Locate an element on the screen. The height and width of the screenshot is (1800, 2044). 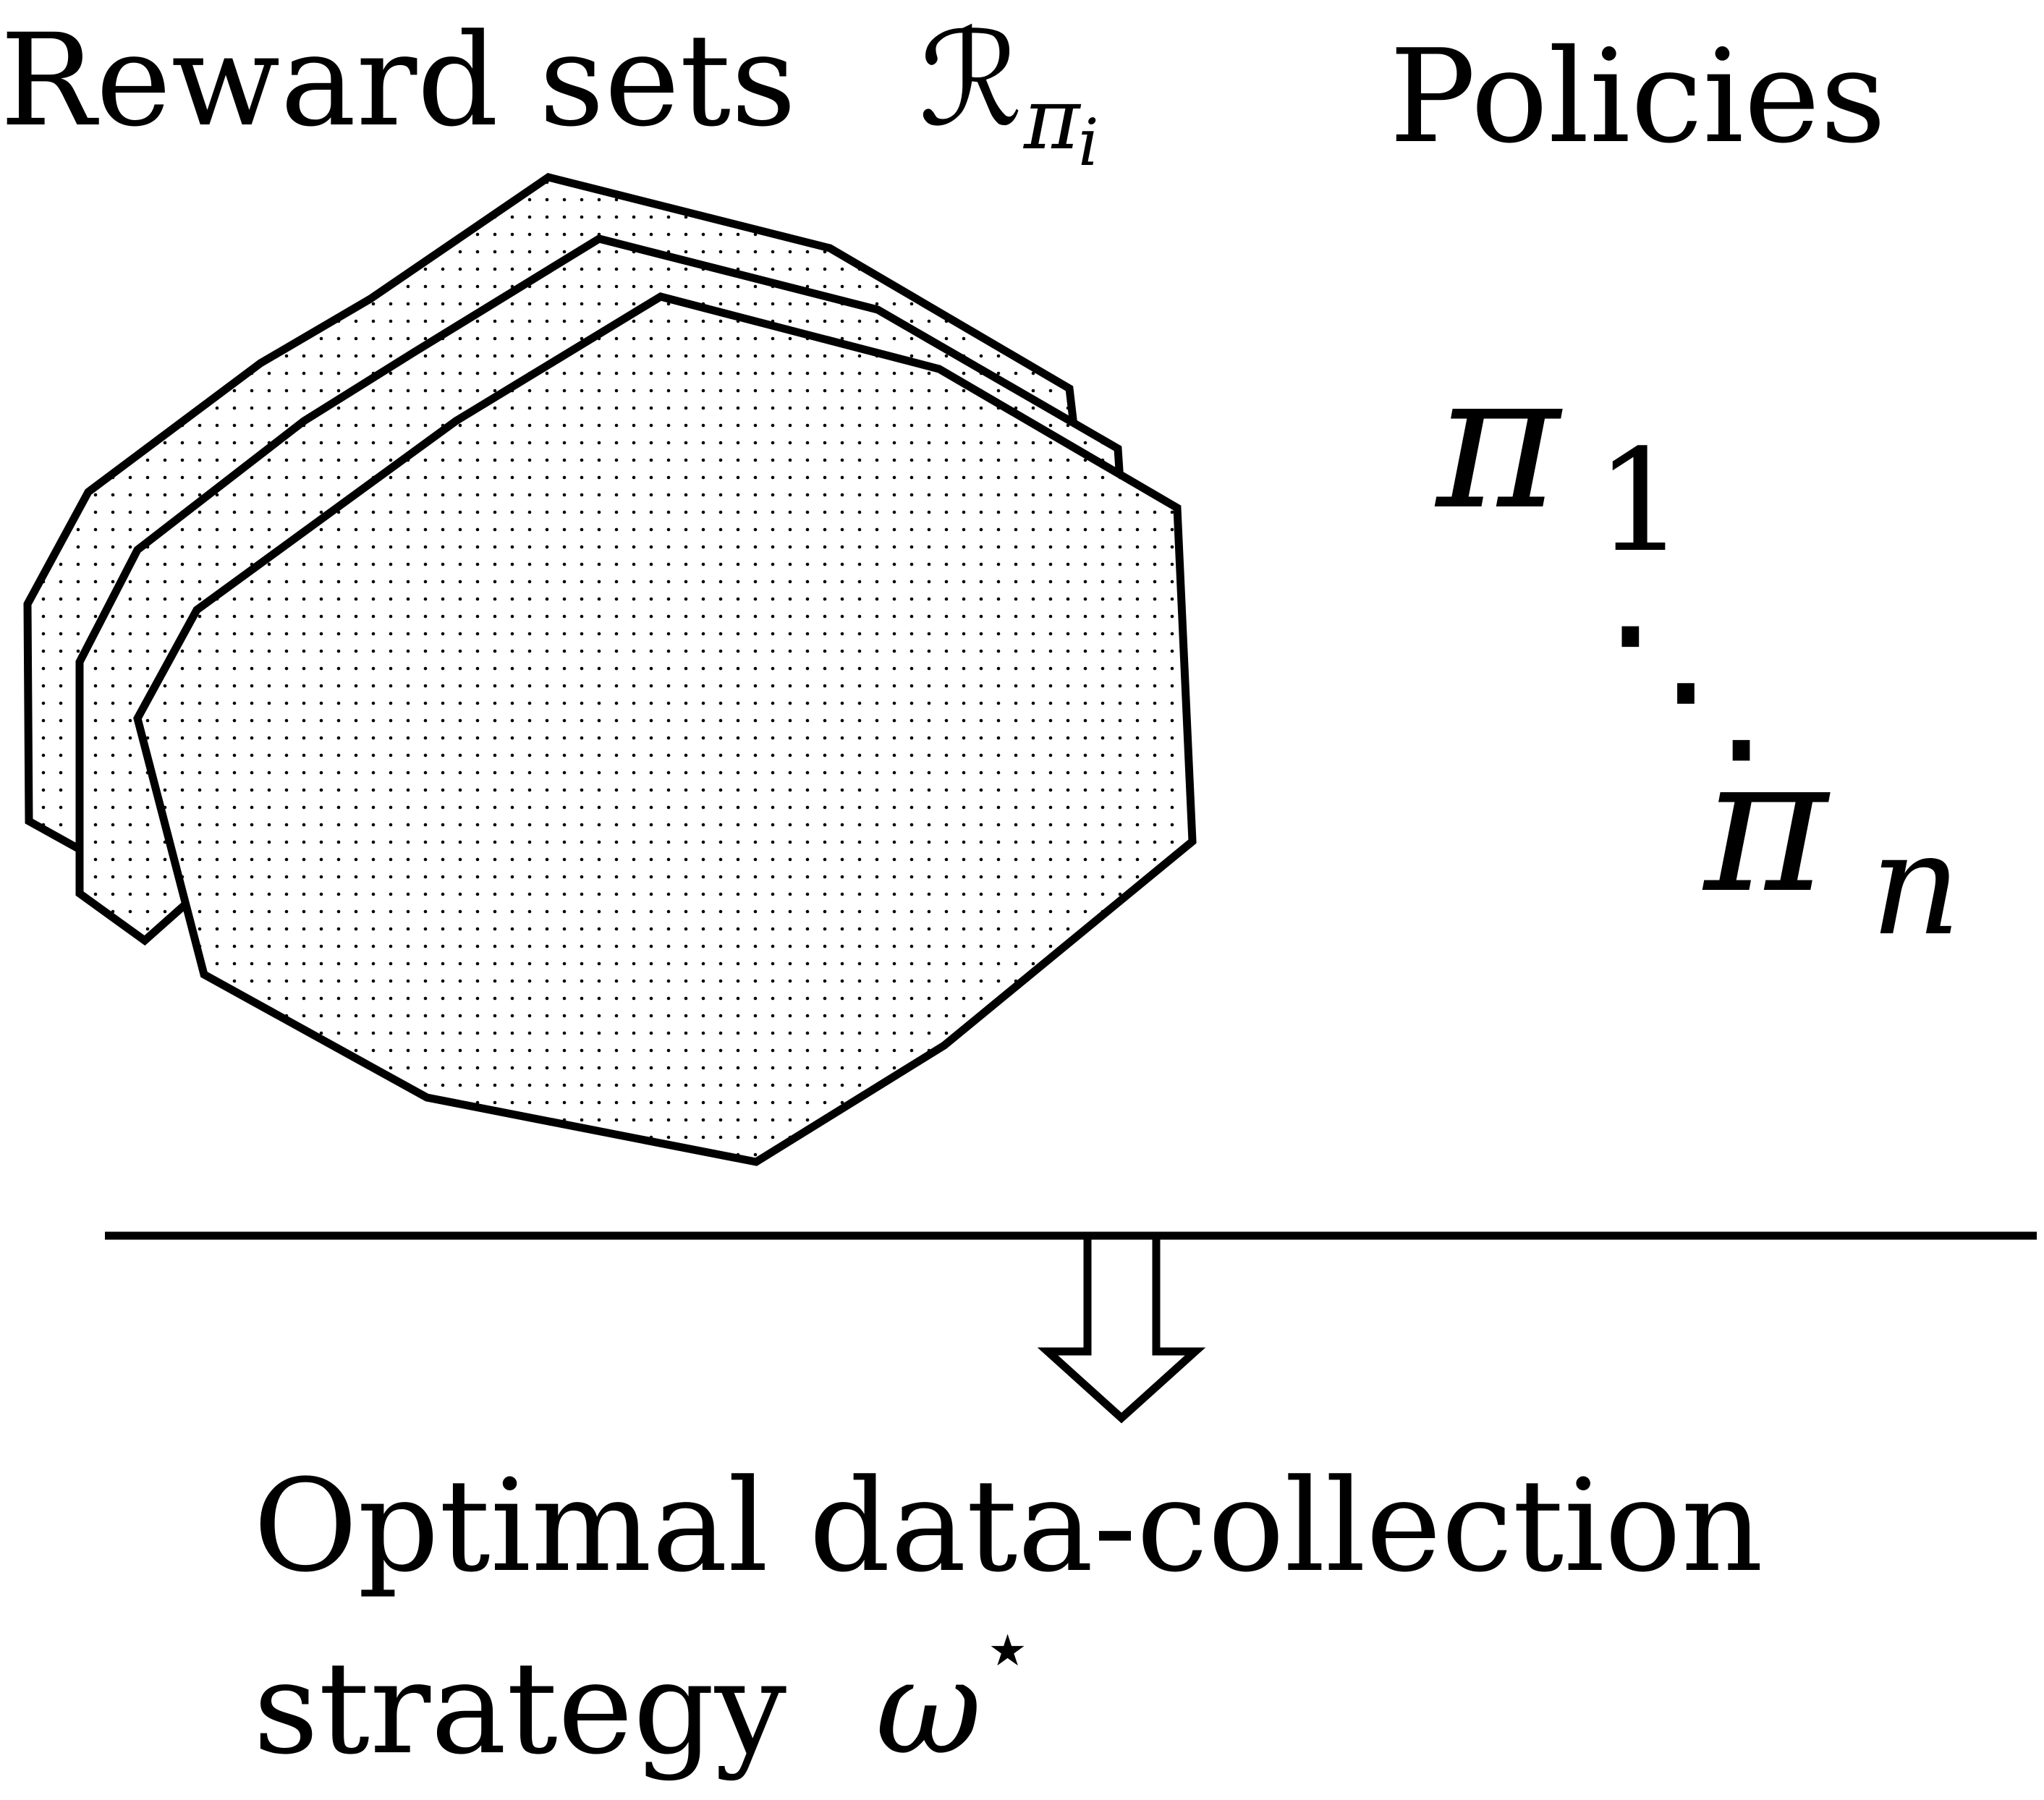
reward-sets-symbol: ℛ is located at coordinates (971, 80).